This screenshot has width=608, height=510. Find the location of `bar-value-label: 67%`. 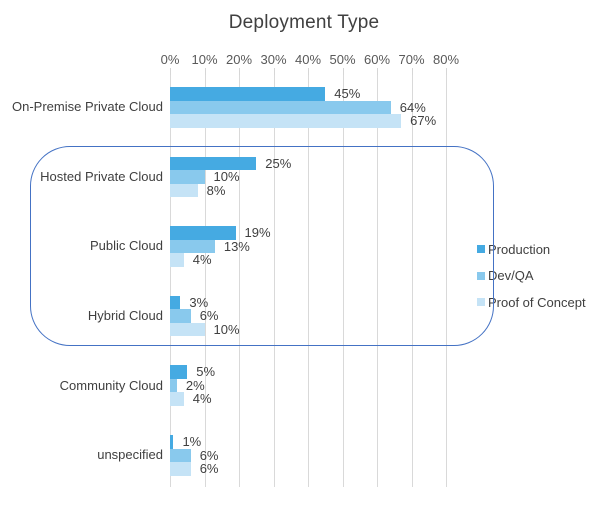

bar-value-label: 67% is located at coordinates (423, 120).